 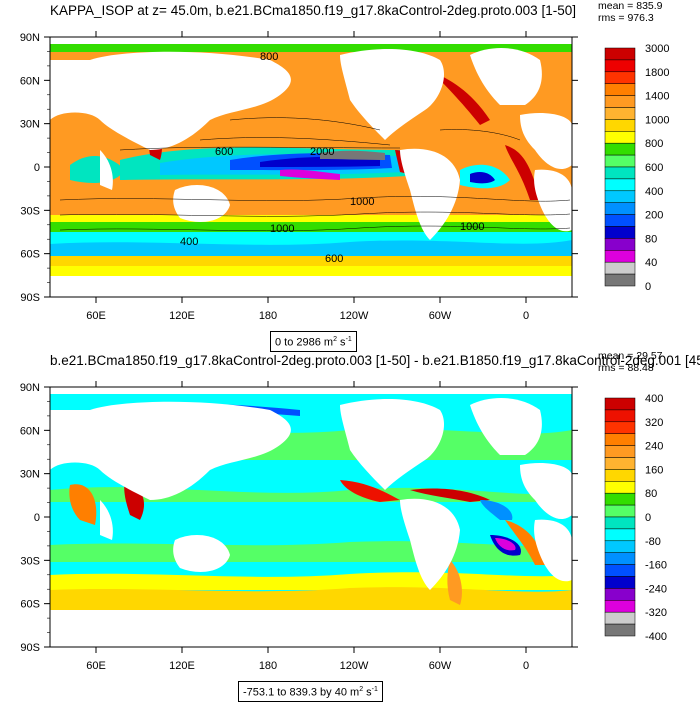 I want to click on contour-label-1000: 1000, so click(x=282, y=229).